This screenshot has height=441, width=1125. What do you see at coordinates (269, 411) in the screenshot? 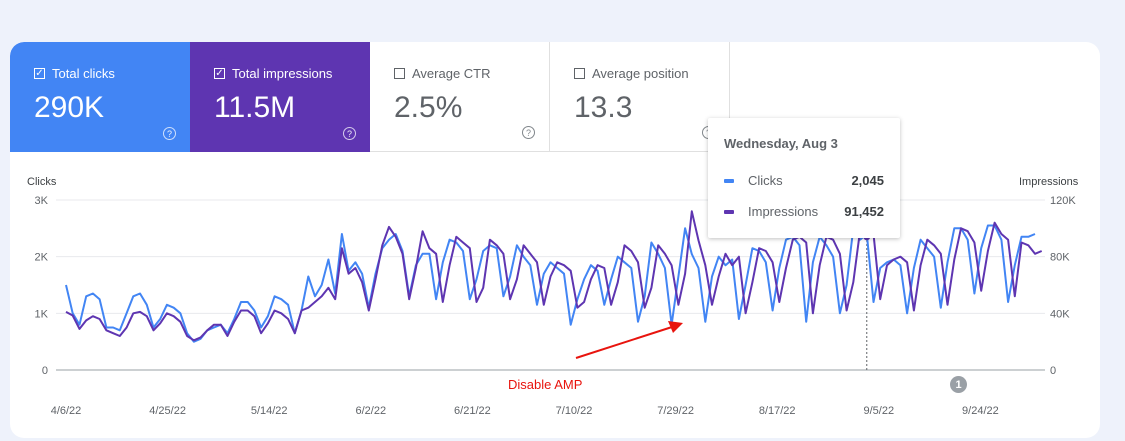
I see `x-tick-label: 5/14/22` at bounding box center [269, 411].